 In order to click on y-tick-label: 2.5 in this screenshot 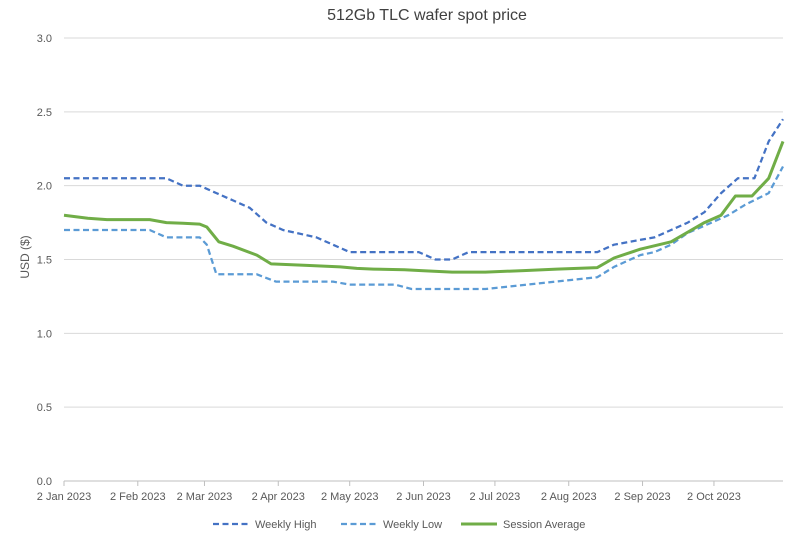, I will do `click(44, 113)`.